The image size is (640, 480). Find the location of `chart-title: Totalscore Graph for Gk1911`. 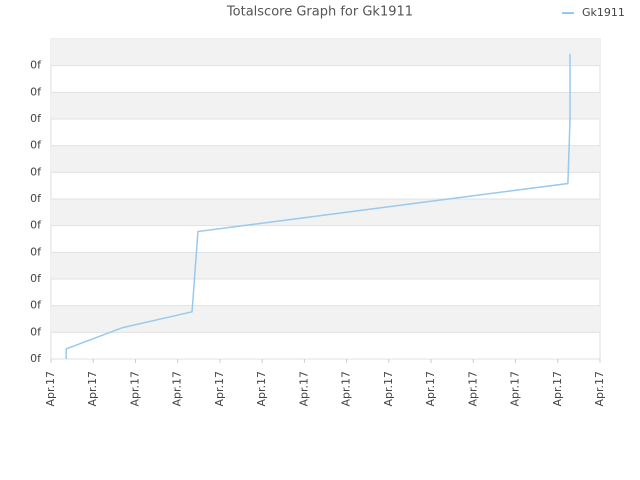

chart-title: Totalscore Graph for Gk1911 is located at coordinates (319, 12).